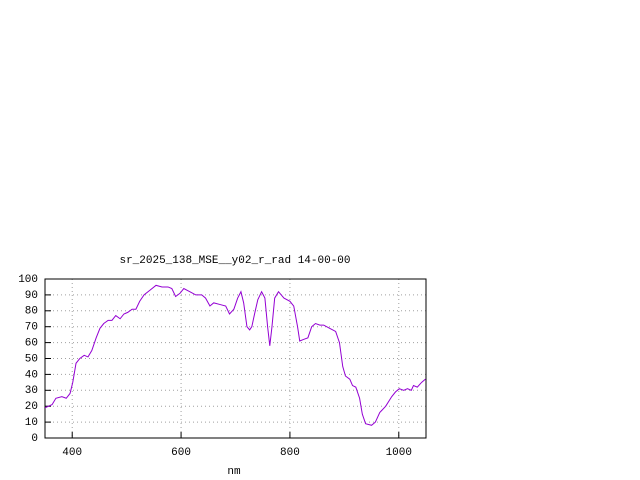  I want to click on x-tick-label: 1000, so click(399, 453).